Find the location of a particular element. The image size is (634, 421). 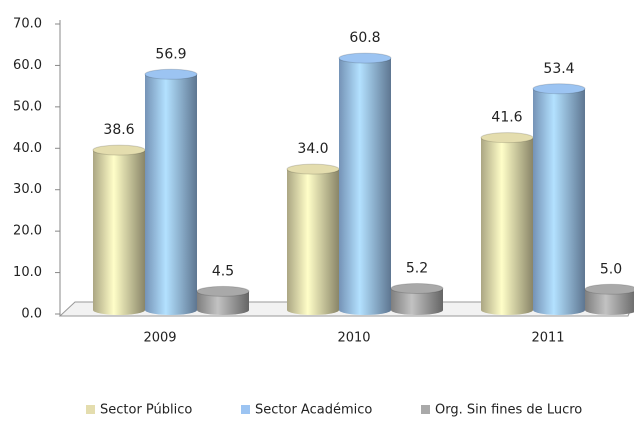

y-tick-label: 10.0 is located at coordinates (27, 272).